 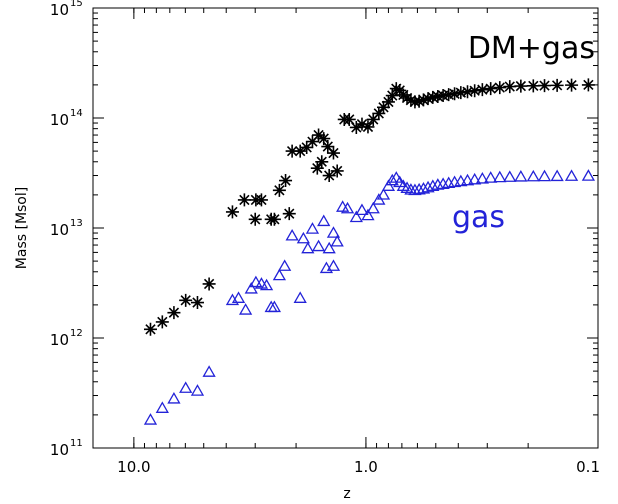 I want to click on y-tick-exponent: 11, so click(x=76, y=443).